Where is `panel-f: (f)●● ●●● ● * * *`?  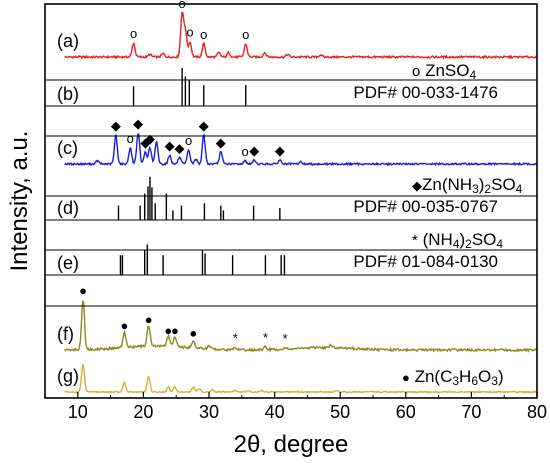 panel-f: (f)●● ●●● ● * * * is located at coordinates (297, 318).